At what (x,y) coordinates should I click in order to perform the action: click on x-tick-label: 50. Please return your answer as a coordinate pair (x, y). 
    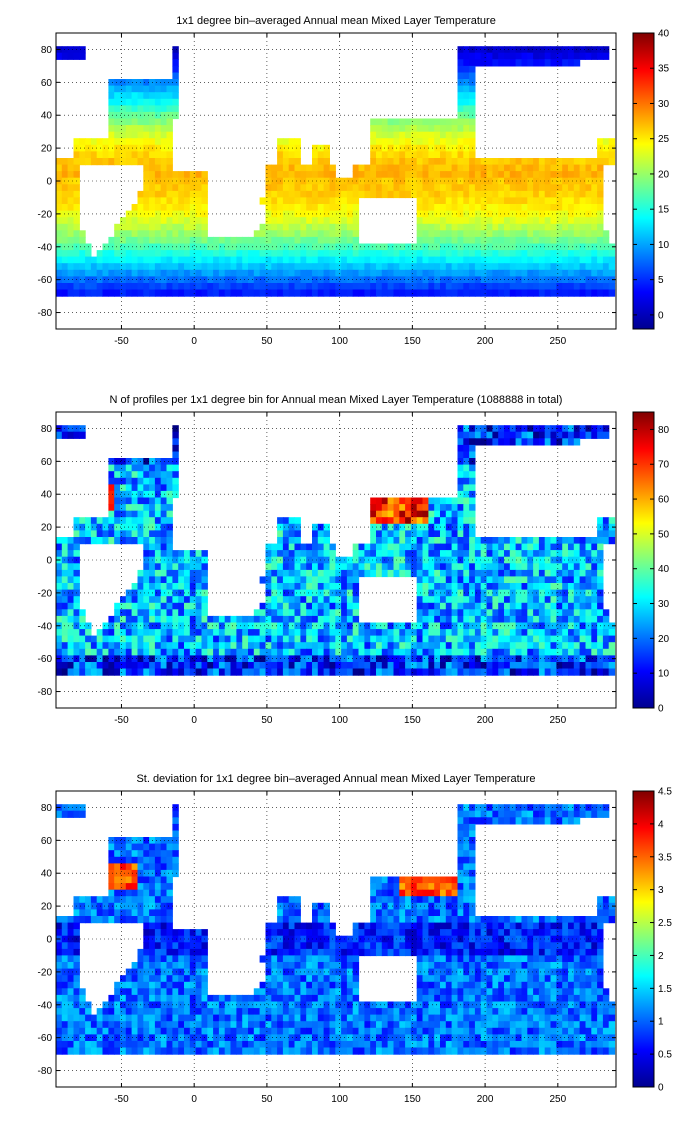
    Looking at the image, I should click on (267, 720).